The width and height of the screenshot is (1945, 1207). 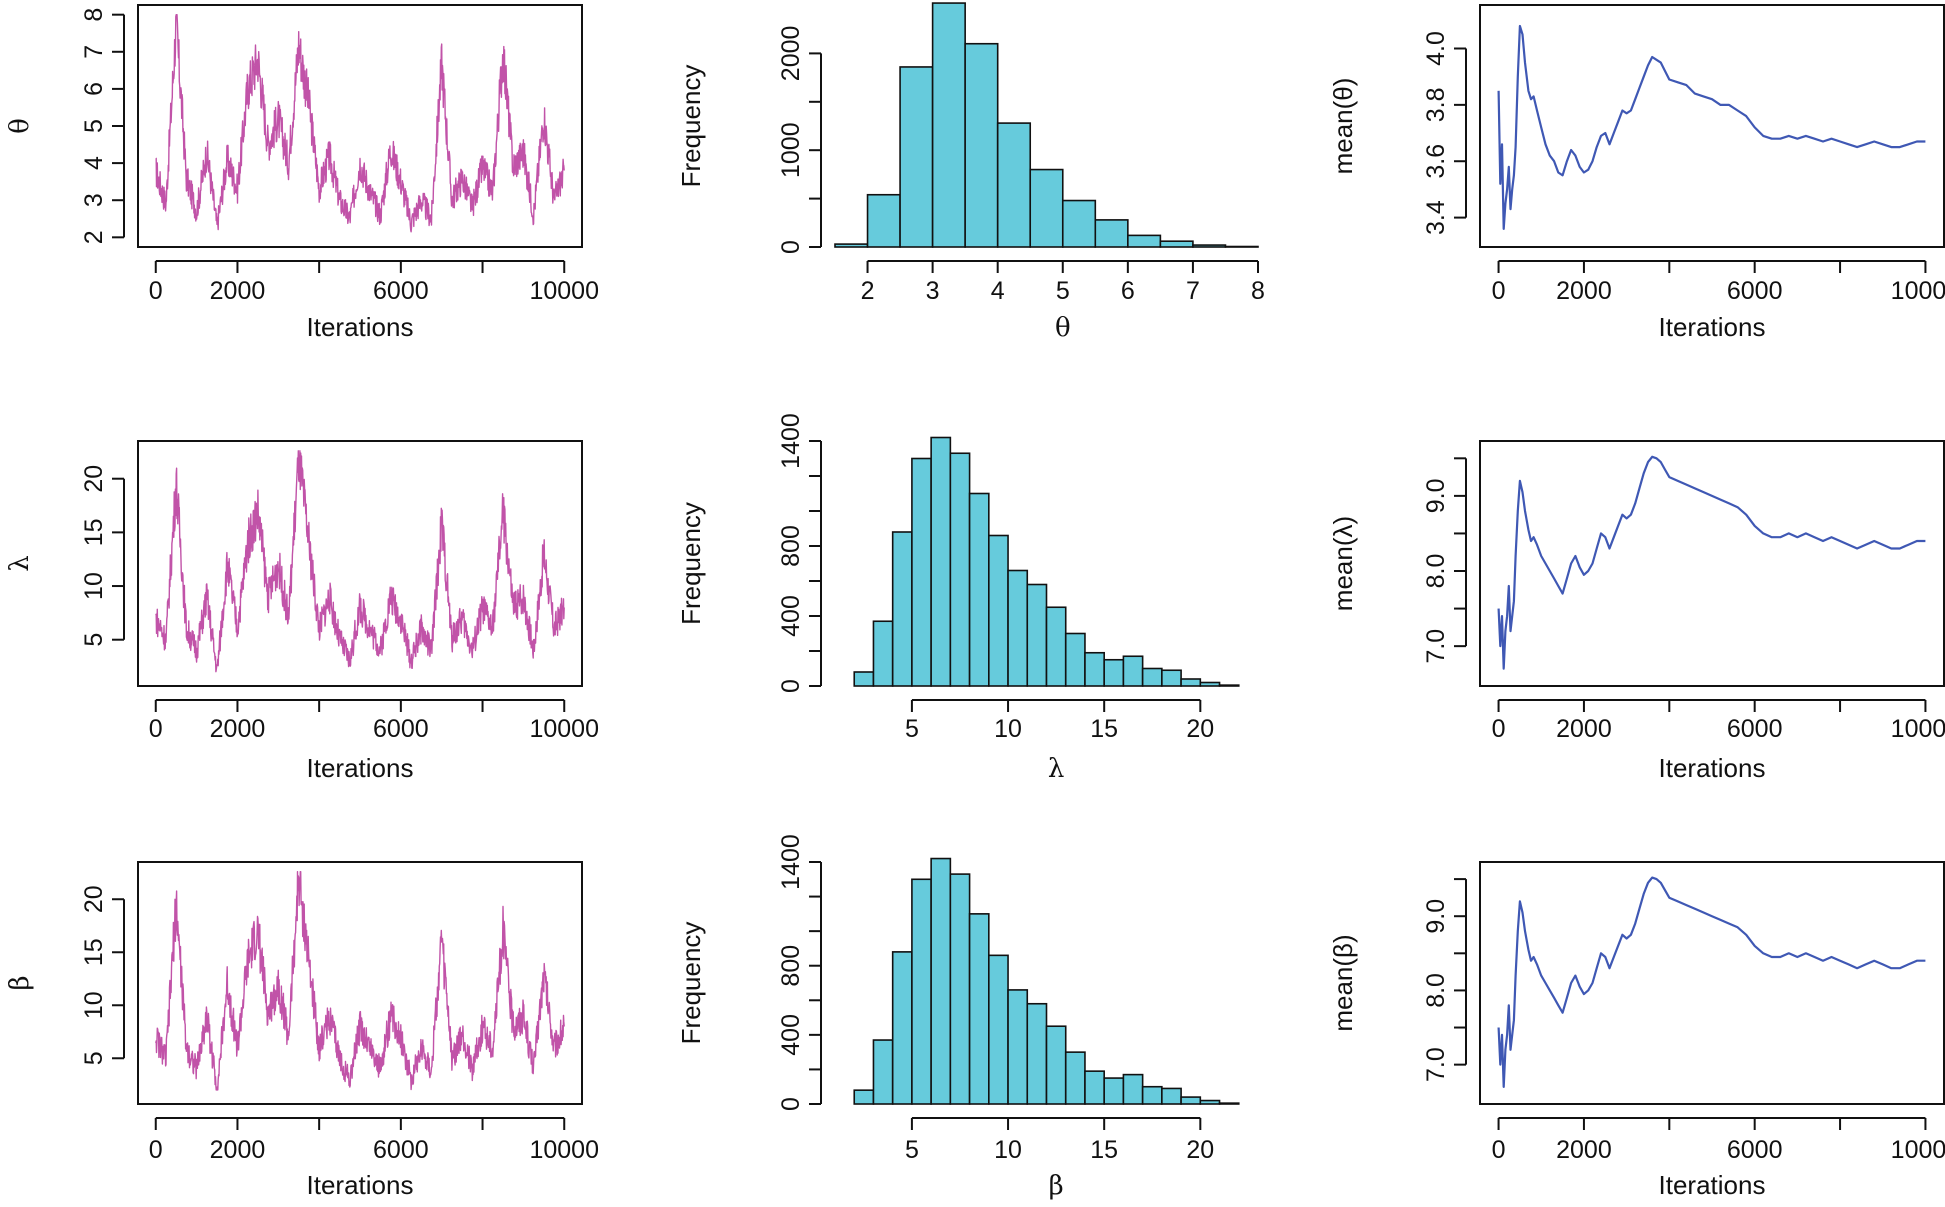 What do you see at coordinates (691, 126) in the screenshot?
I see `hist-theta-y-axis-title: Frequency` at bounding box center [691, 126].